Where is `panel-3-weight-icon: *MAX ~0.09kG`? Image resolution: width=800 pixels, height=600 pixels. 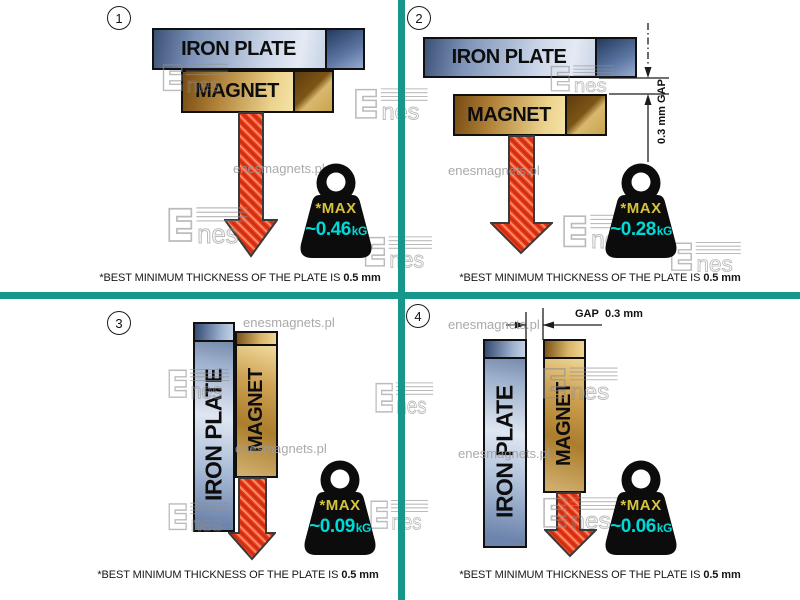 panel-3-weight-icon: *MAX ~0.09kG is located at coordinates (340, 508).